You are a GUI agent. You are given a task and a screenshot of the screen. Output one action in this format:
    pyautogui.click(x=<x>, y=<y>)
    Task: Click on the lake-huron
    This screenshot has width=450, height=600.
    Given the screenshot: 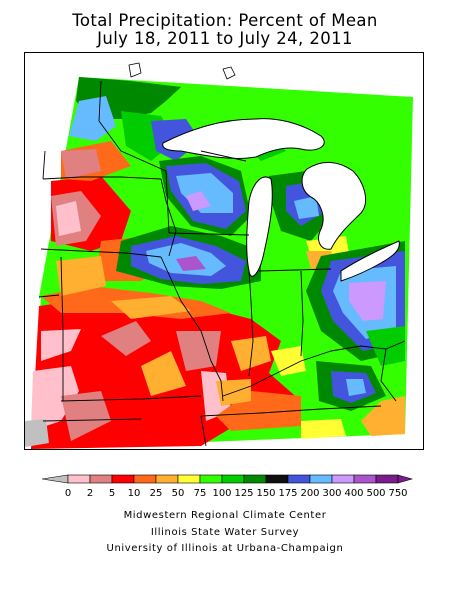 What is the action you would take?
    pyautogui.click(x=333, y=206)
    